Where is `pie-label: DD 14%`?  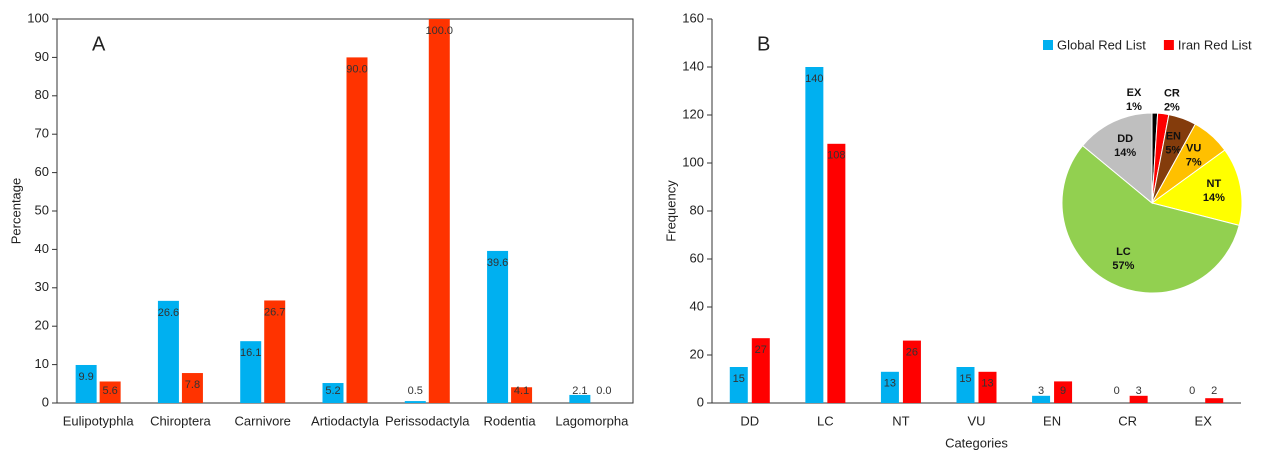
pie-label: DD 14% is located at coordinates (1125, 146).